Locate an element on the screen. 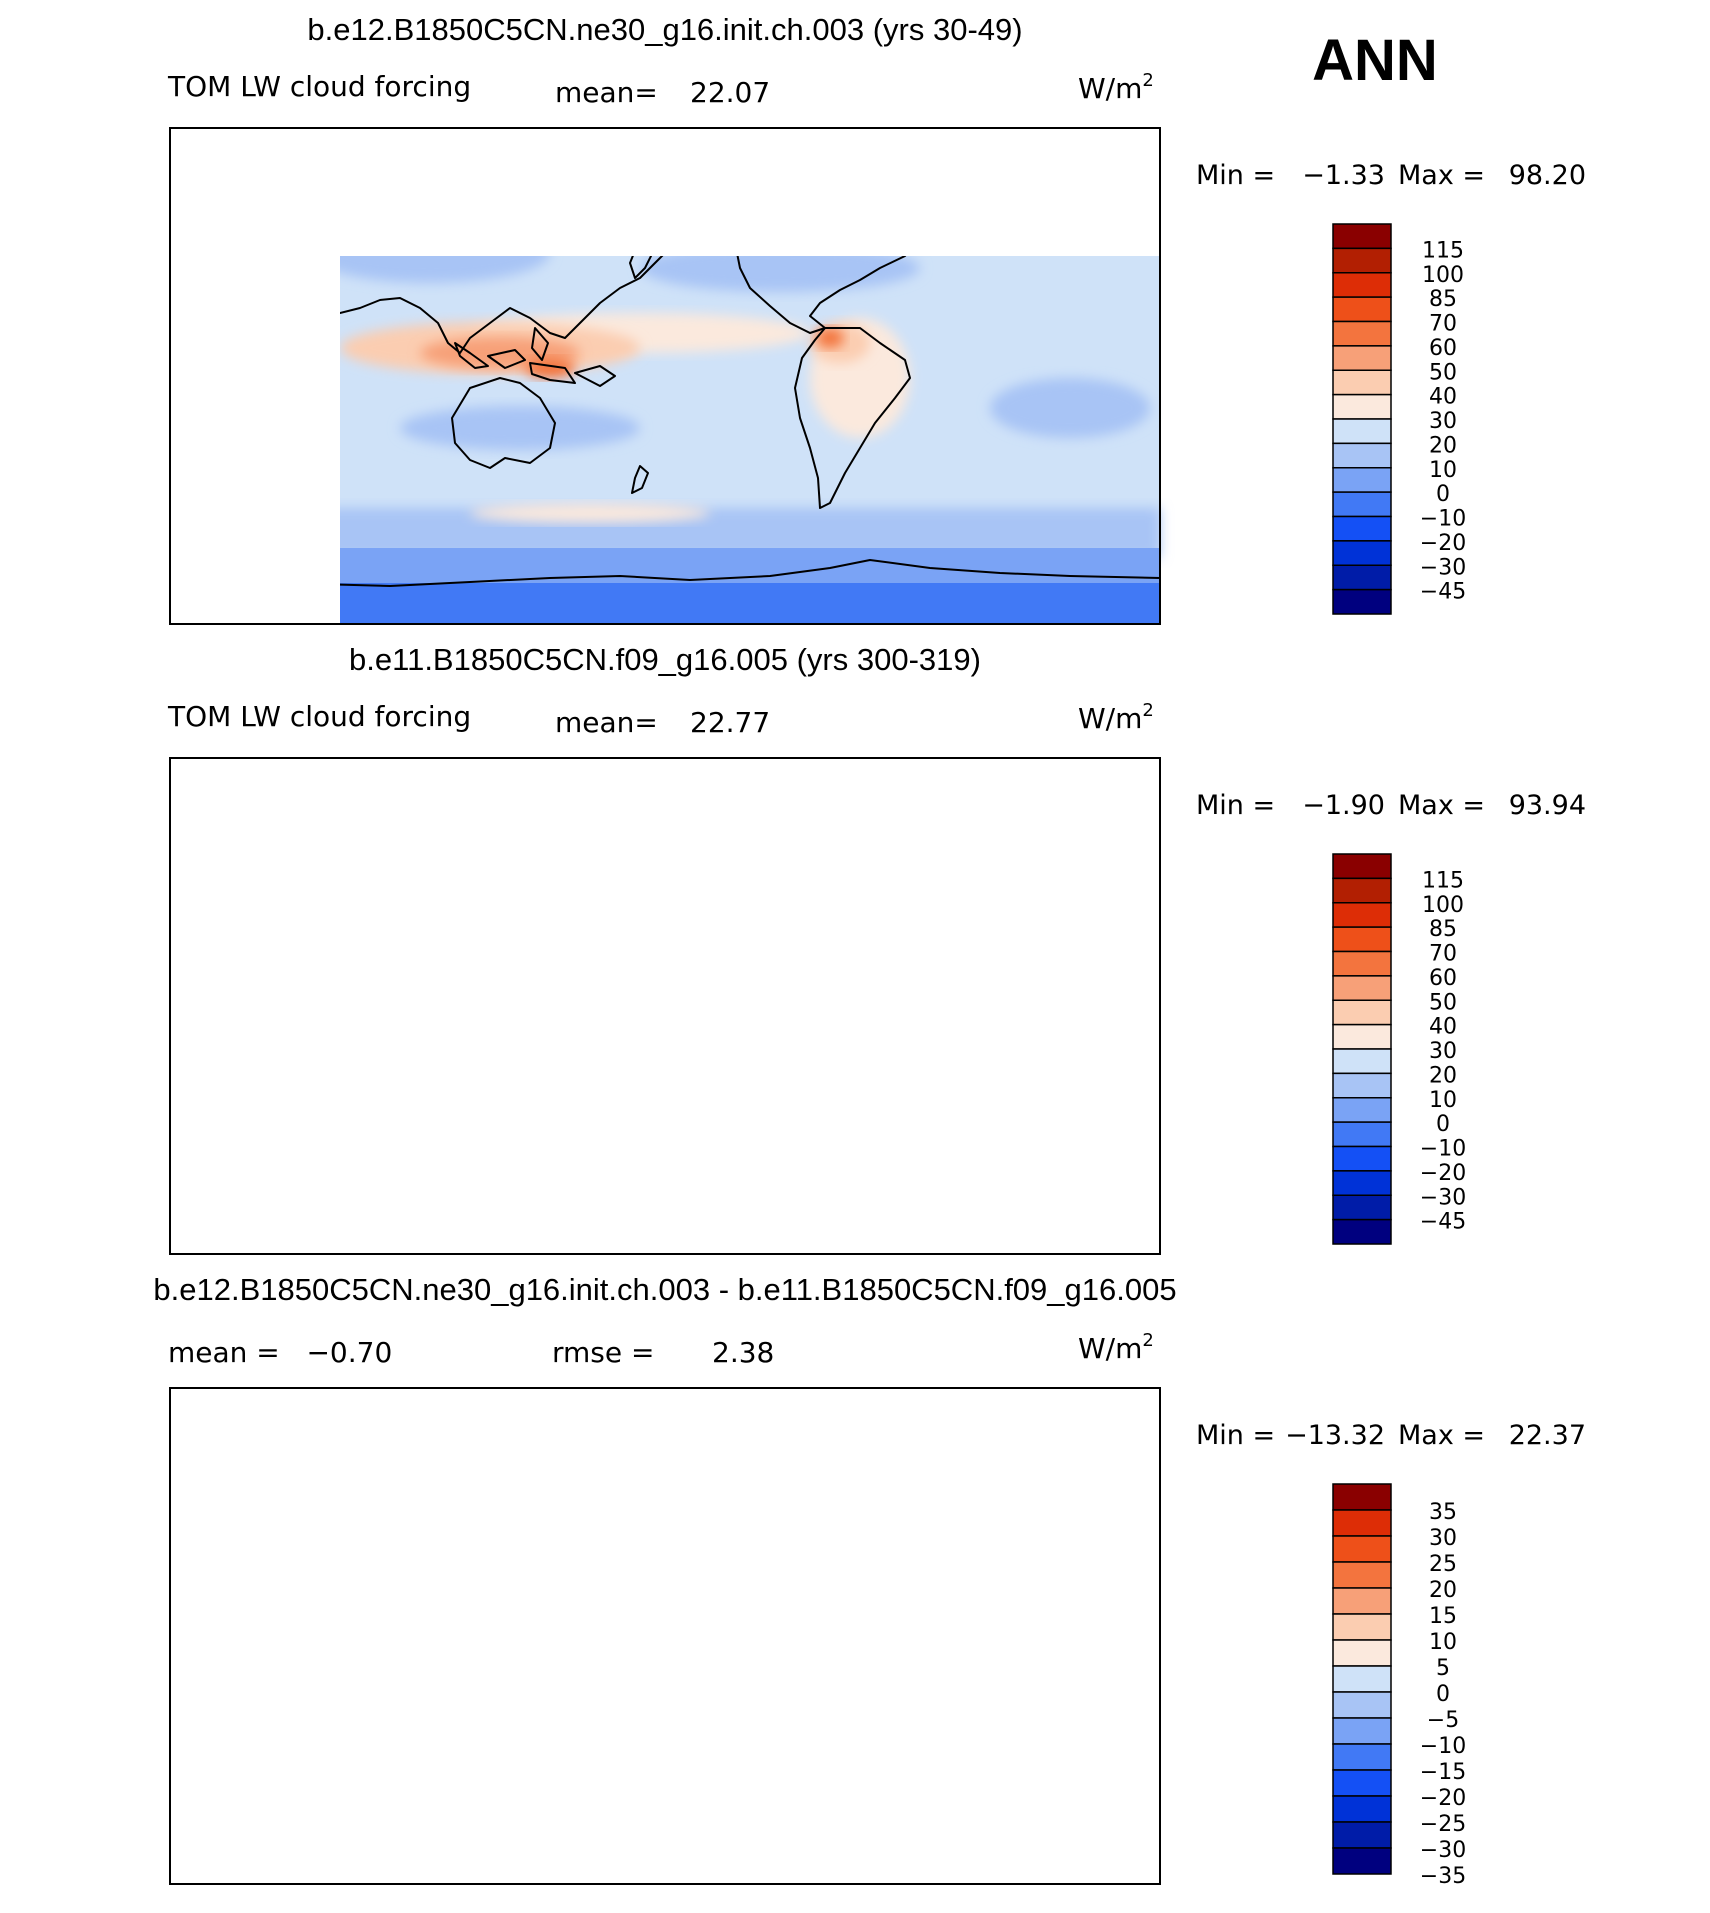  colorbar-tick-label: 30 is located at coordinates (1443, 1051).